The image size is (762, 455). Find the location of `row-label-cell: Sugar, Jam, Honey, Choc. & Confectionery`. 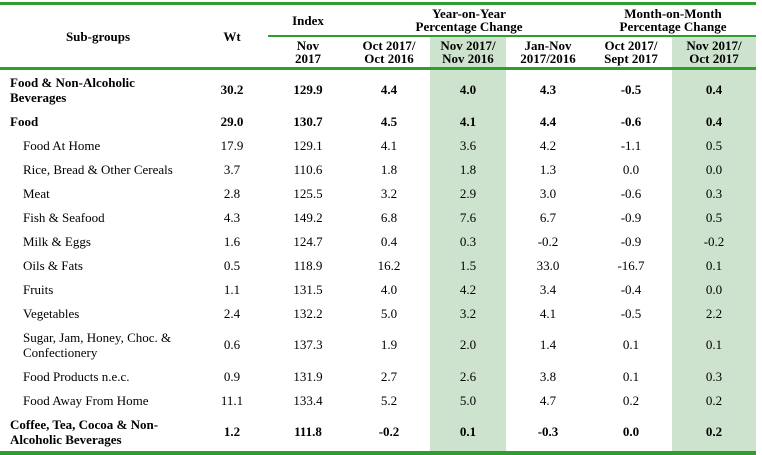

row-label-cell: Sugar, Jam, Honey, Choc. & Confectionery is located at coordinates (97, 344).